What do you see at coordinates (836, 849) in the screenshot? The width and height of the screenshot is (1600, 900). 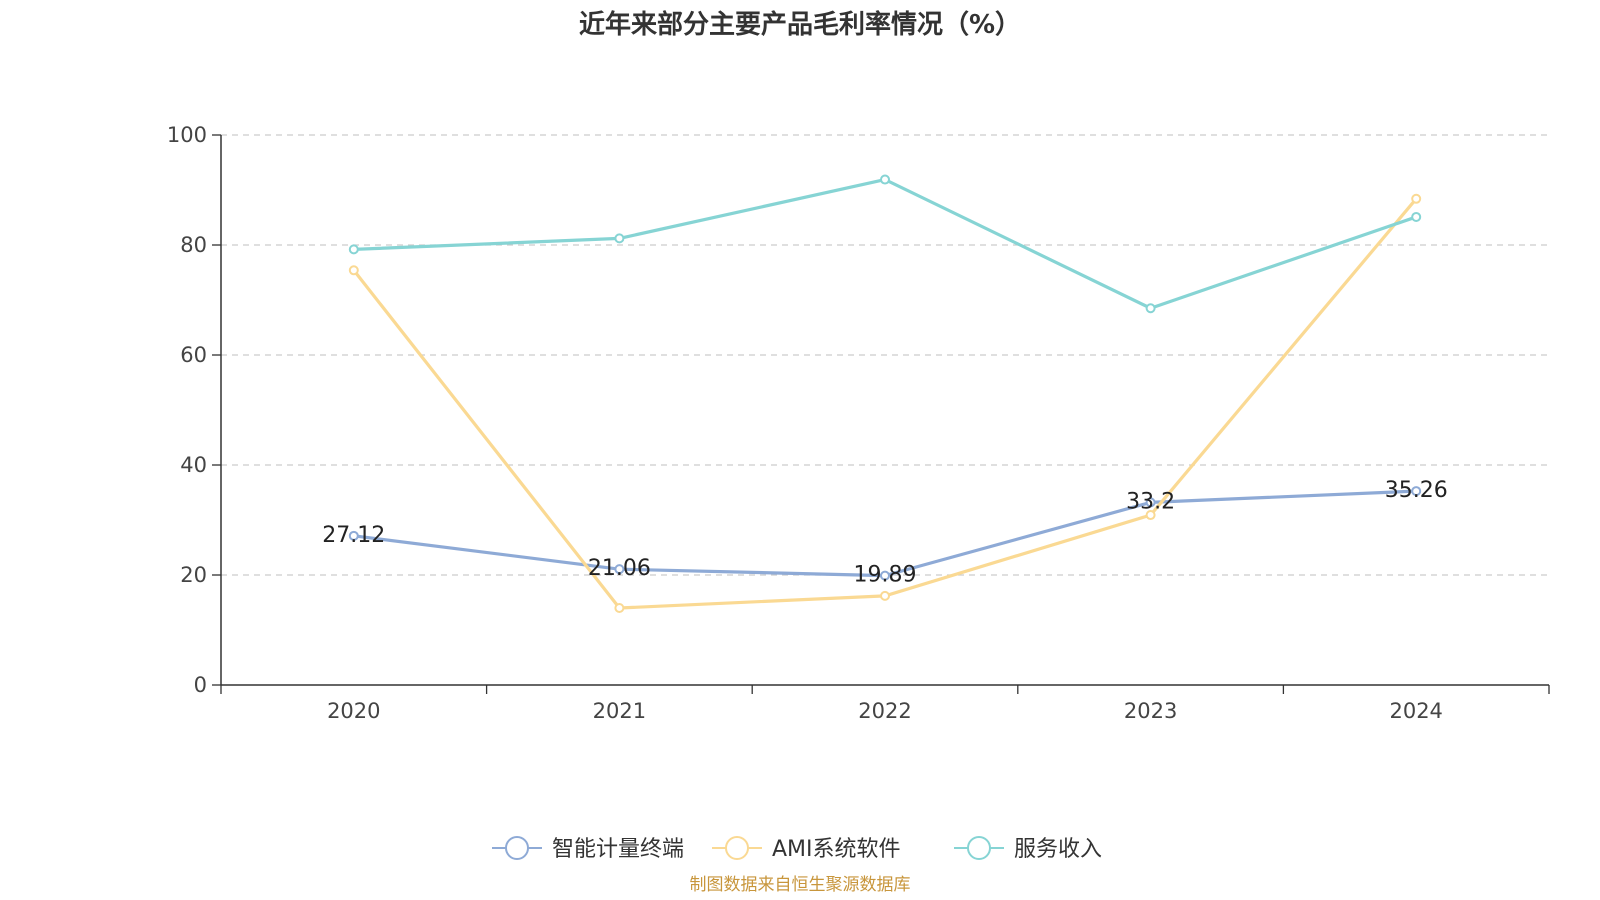 I see `legend-label: AMI系统软件` at bounding box center [836, 849].